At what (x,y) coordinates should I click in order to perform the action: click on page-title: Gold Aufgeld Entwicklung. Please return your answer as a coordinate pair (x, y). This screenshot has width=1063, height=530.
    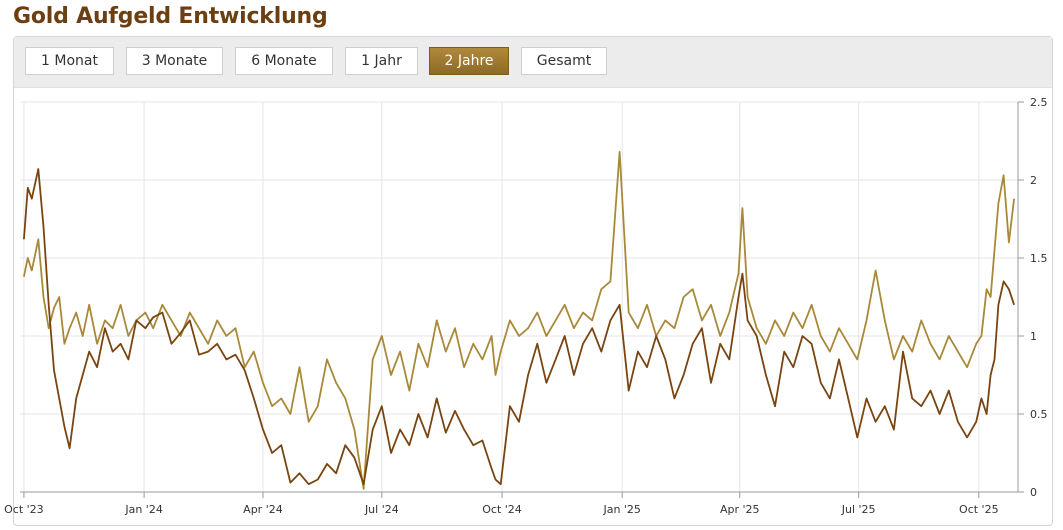
    Looking at the image, I should click on (170, 16).